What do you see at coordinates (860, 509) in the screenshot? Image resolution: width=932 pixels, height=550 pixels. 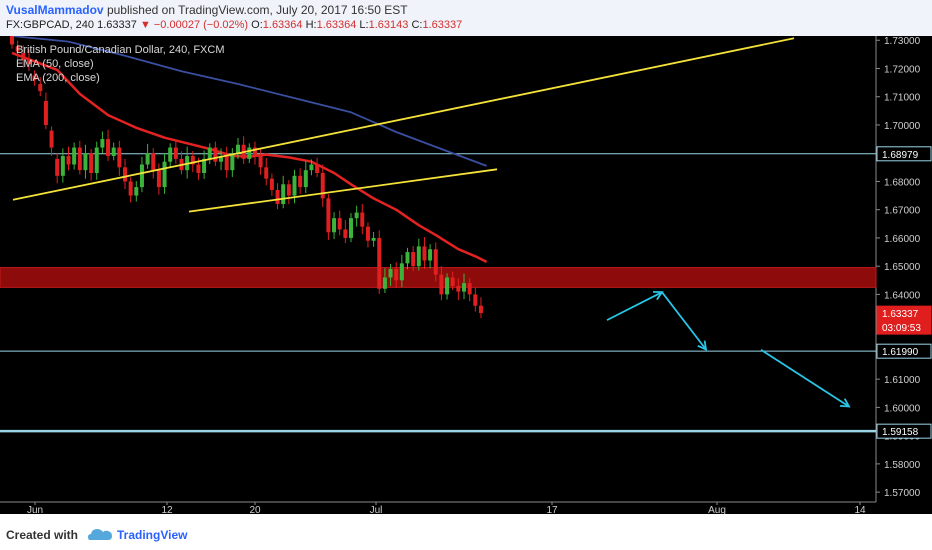 I see `time-tick-label: 14` at bounding box center [860, 509].